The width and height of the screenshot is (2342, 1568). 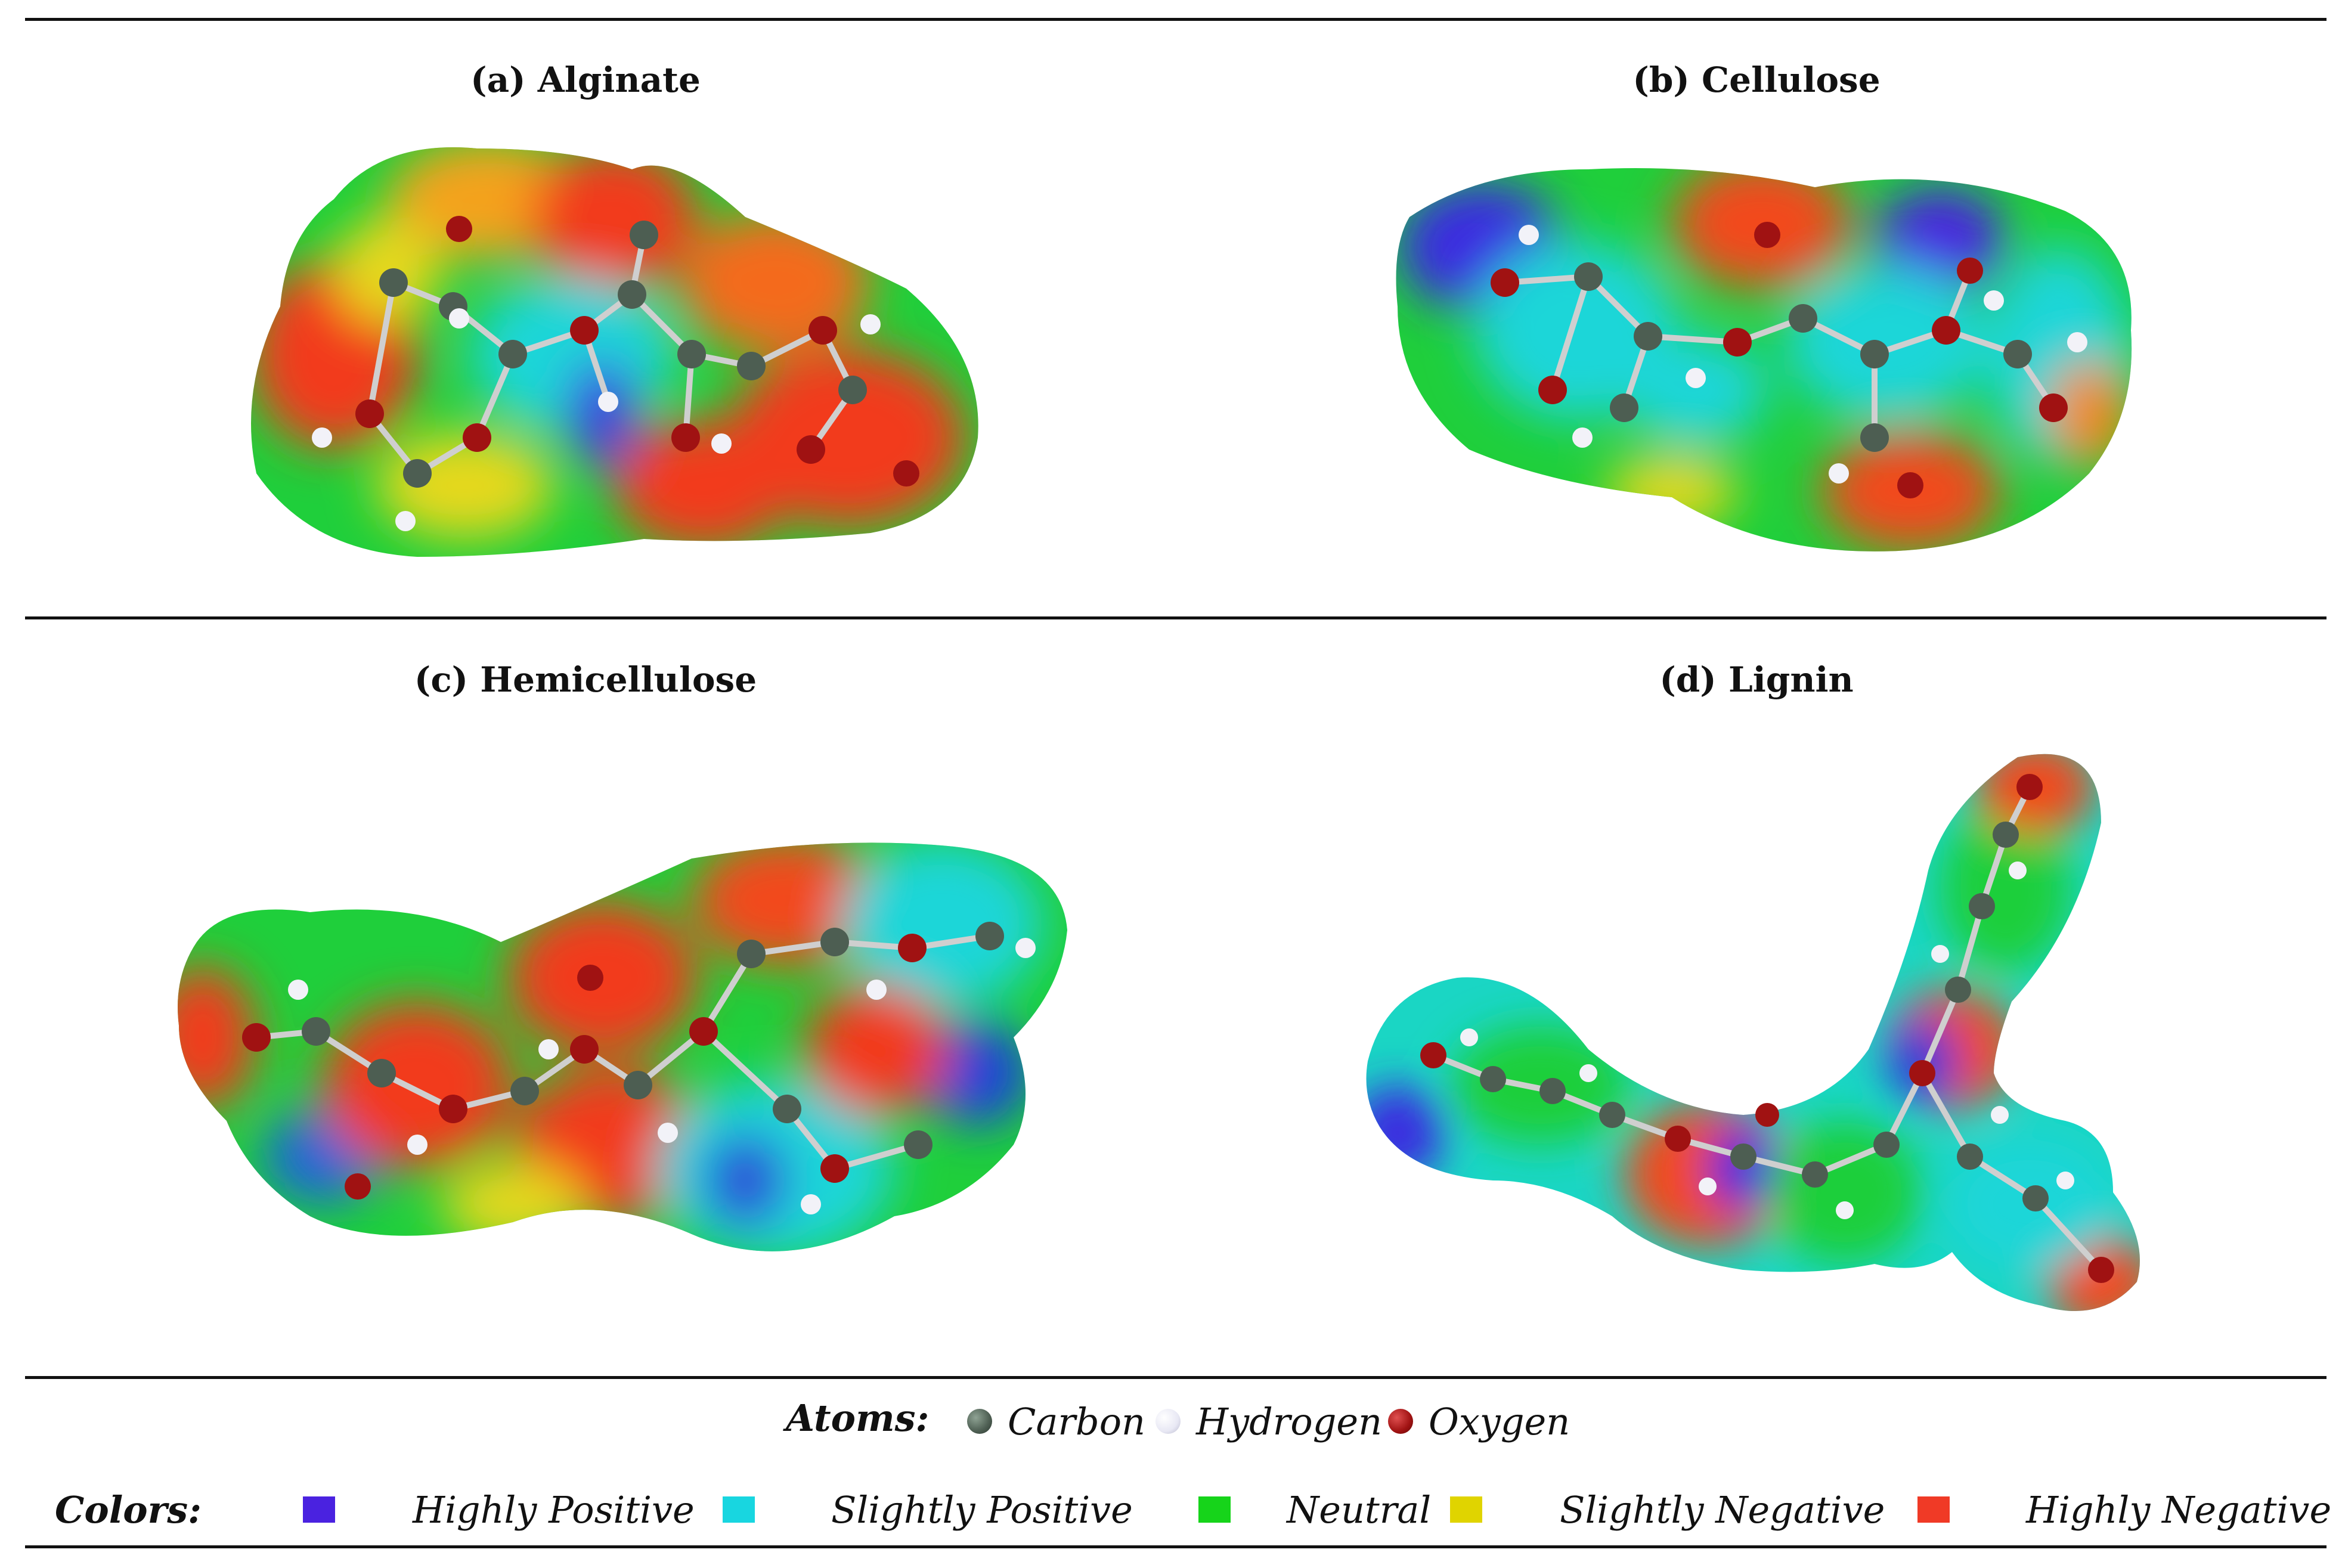 What do you see at coordinates (2179, 1510) in the screenshot?
I see `swatch-highly-negative-label: Highly Negative` at bounding box center [2179, 1510].